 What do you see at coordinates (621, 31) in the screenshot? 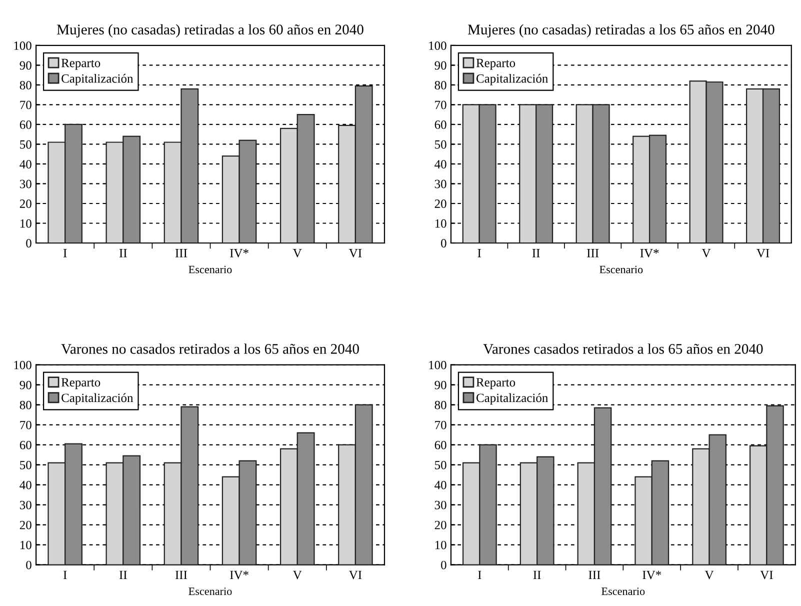
I see `chart-title: Mujeres (no casadas) retiradas a los 65 años en 2040` at bounding box center [621, 31].